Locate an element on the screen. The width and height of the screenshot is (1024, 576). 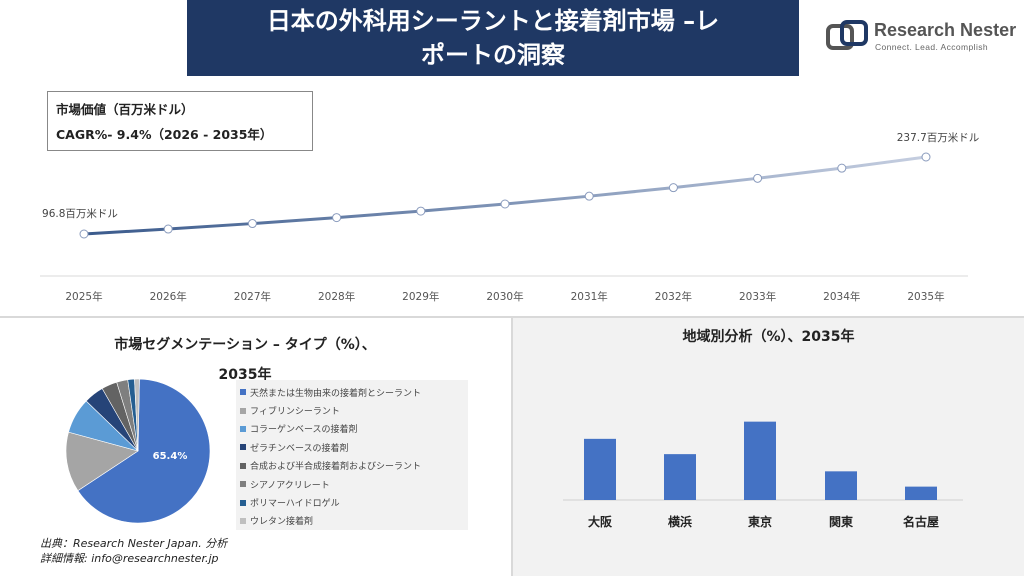
x-tick-label: 2028年 is located at coordinates (336, 296).